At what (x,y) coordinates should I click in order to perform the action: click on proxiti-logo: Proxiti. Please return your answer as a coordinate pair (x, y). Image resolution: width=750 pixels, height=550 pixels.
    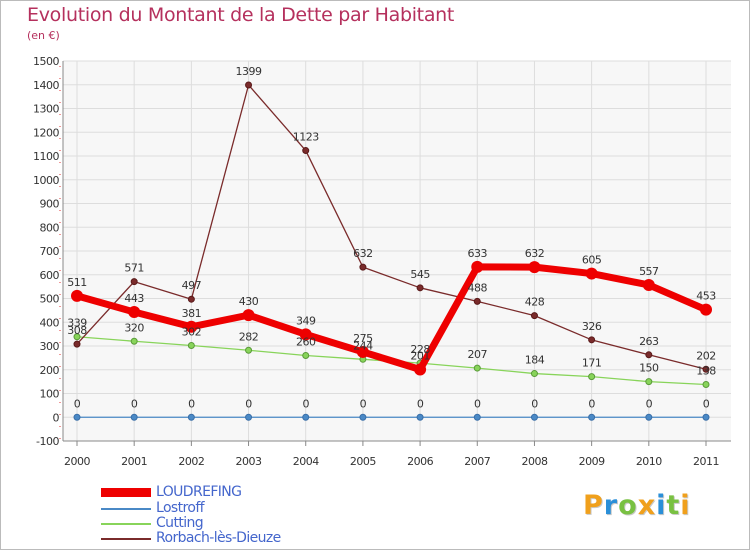
    Looking at the image, I should click on (637, 505).